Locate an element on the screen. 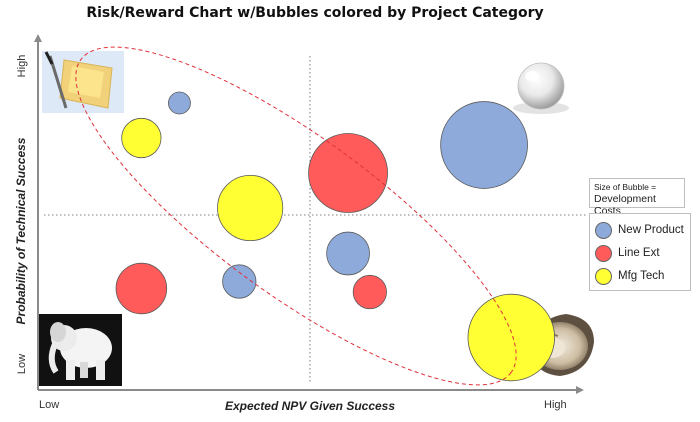  legend-item-line-ext: Line Ext is located at coordinates (627, 253).